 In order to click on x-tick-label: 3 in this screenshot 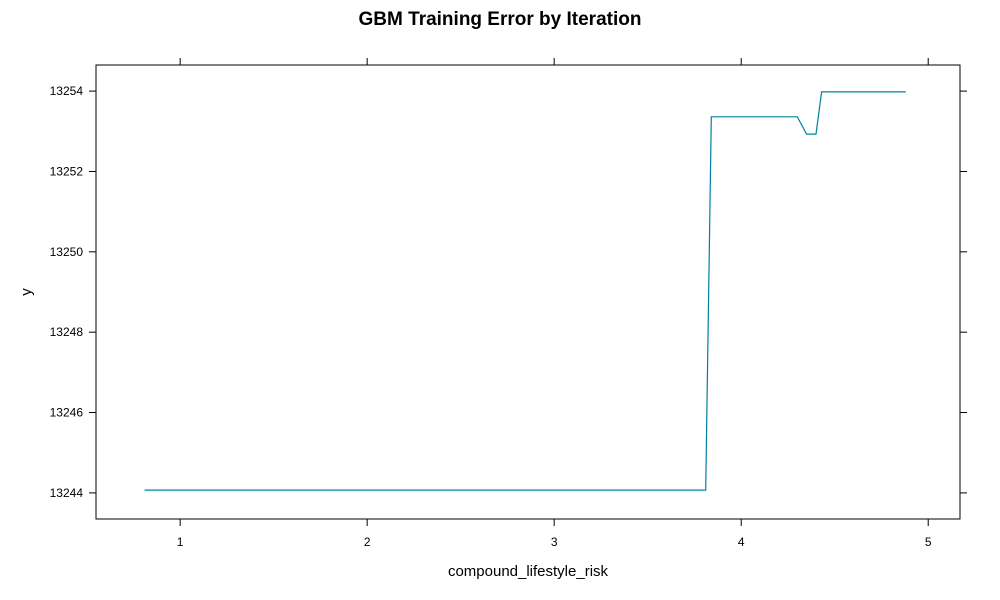, I will do `click(554, 542)`.